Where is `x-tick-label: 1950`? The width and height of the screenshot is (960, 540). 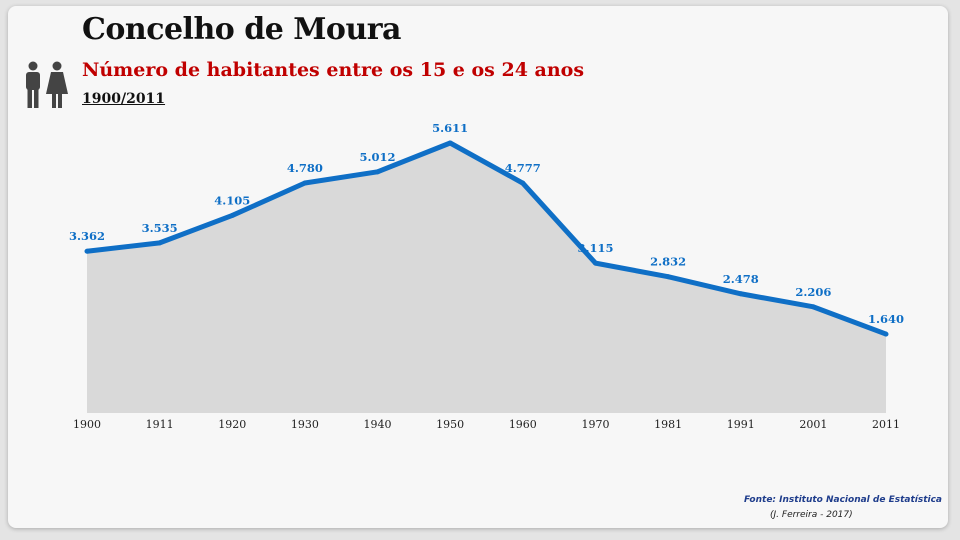 x-tick-label: 1950 is located at coordinates (450, 424).